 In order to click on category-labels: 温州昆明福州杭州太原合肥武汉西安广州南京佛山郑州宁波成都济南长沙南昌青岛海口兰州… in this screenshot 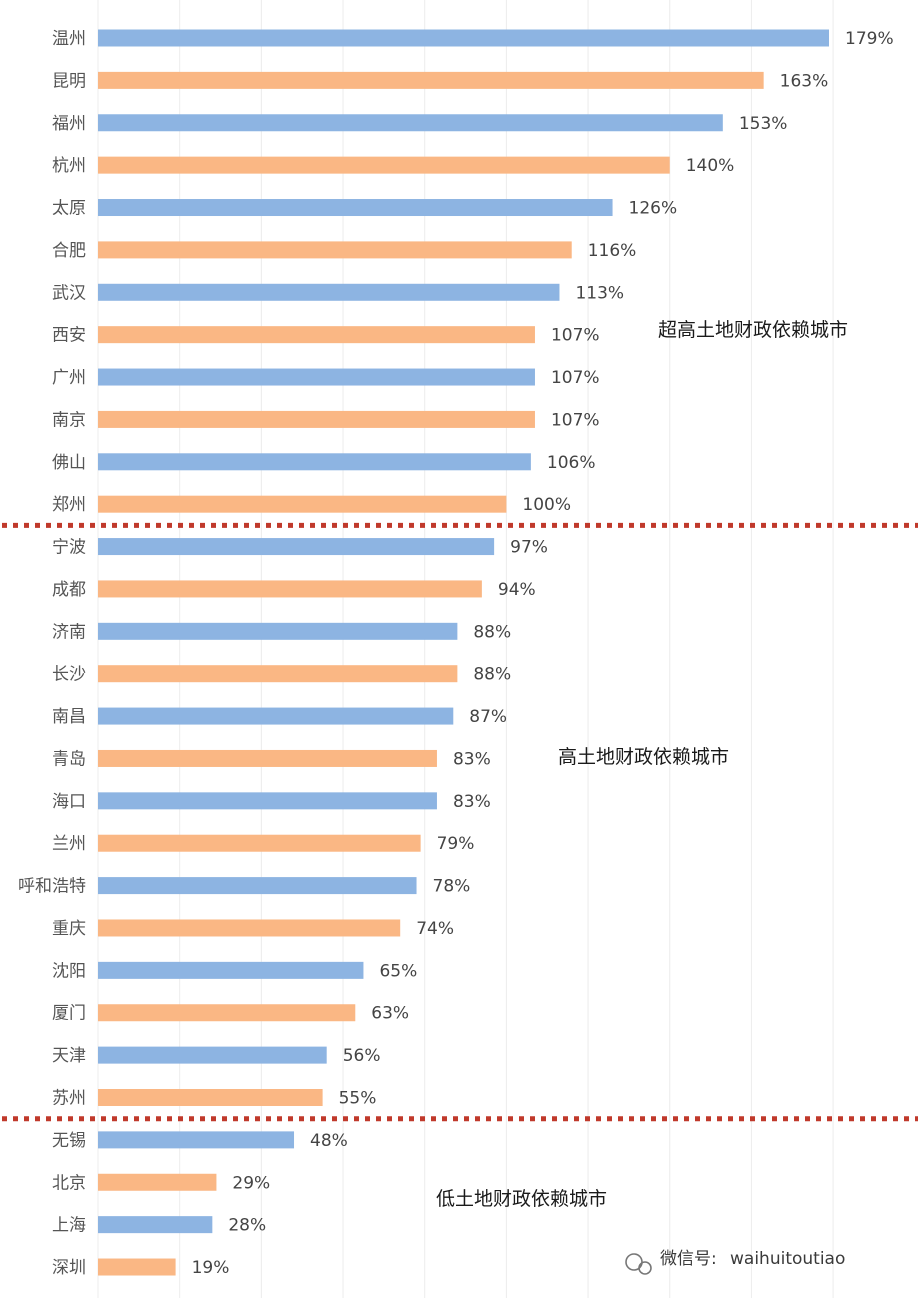, I will do `click(52, 653)`.